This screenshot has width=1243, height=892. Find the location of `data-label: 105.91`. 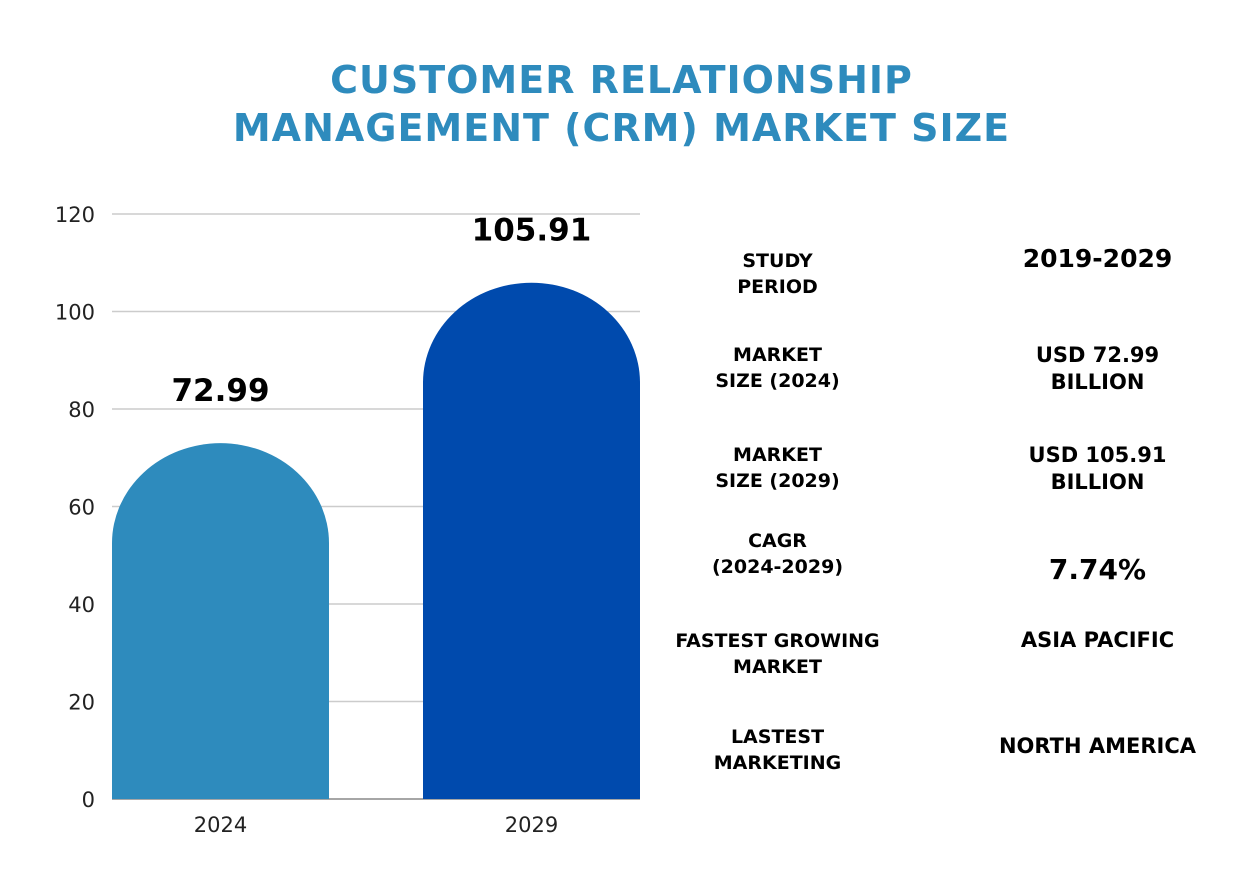

data-label: 105.91 is located at coordinates (532, 231).